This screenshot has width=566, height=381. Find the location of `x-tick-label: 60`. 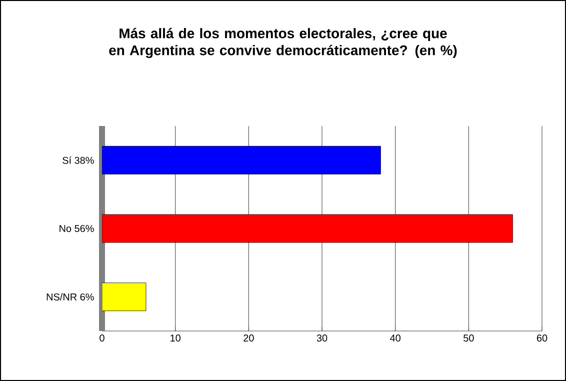

x-tick-label: 60 is located at coordinates (542, 338).